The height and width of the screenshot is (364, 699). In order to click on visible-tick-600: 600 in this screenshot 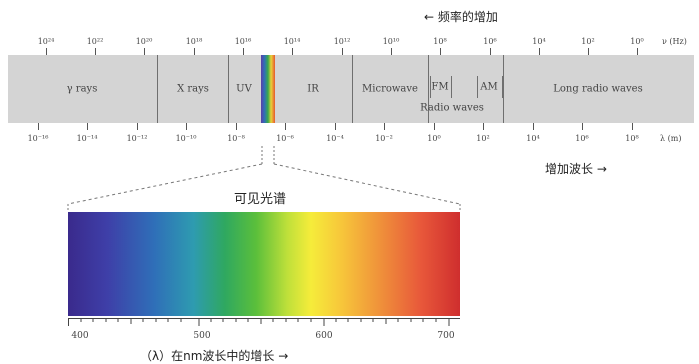, I will do `click(324, 336)`.